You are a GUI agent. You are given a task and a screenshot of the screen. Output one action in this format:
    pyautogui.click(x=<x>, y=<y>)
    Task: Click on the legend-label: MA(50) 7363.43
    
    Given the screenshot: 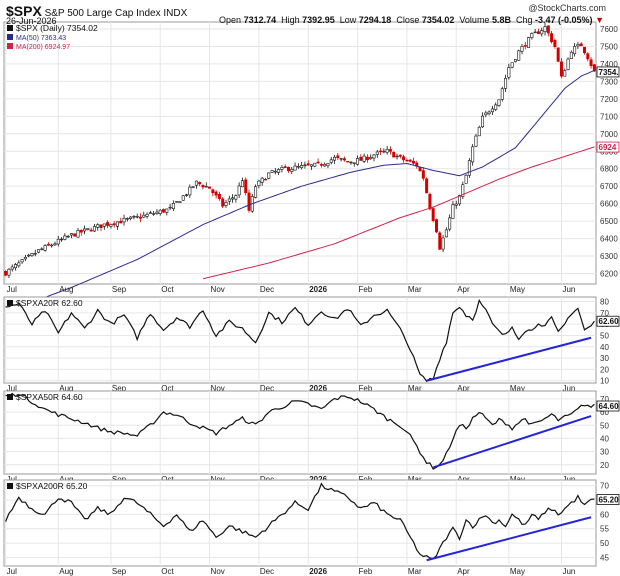 What is the action you would take?
    pyautogui.click(x=41, y=38)
    